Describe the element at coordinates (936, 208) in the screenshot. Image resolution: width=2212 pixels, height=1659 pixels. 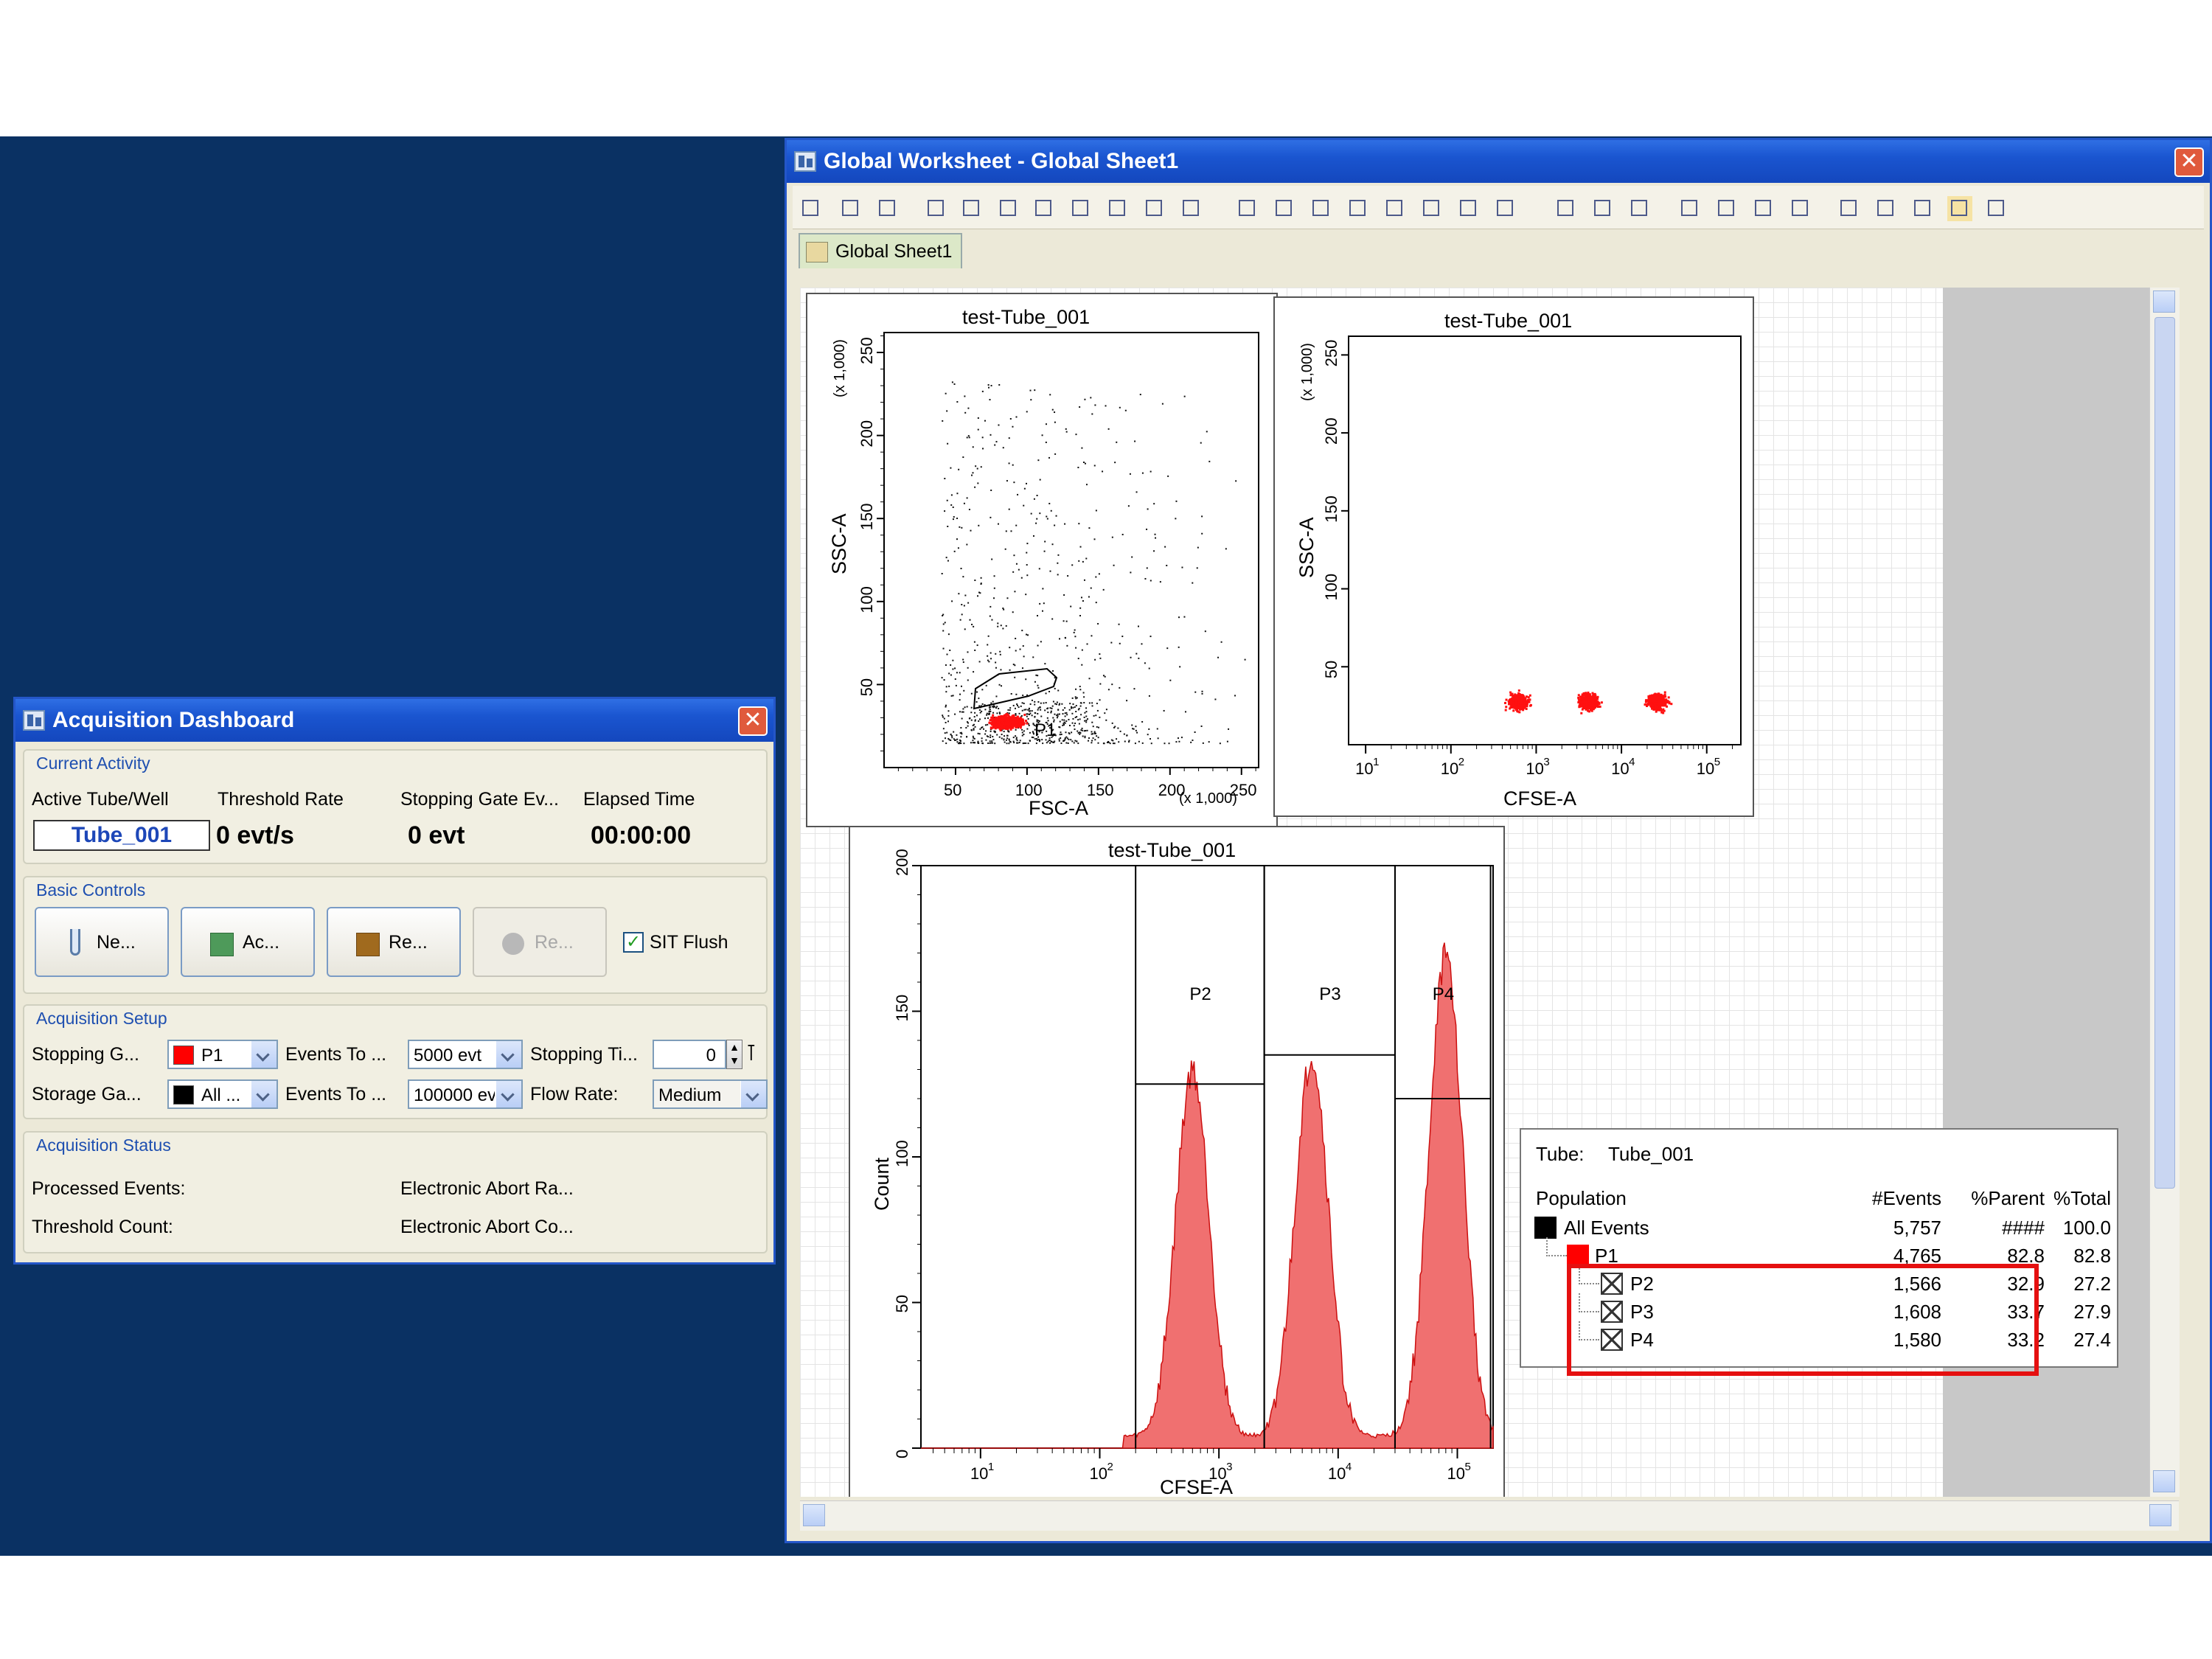
I see `select-pointer-icon` at that location.